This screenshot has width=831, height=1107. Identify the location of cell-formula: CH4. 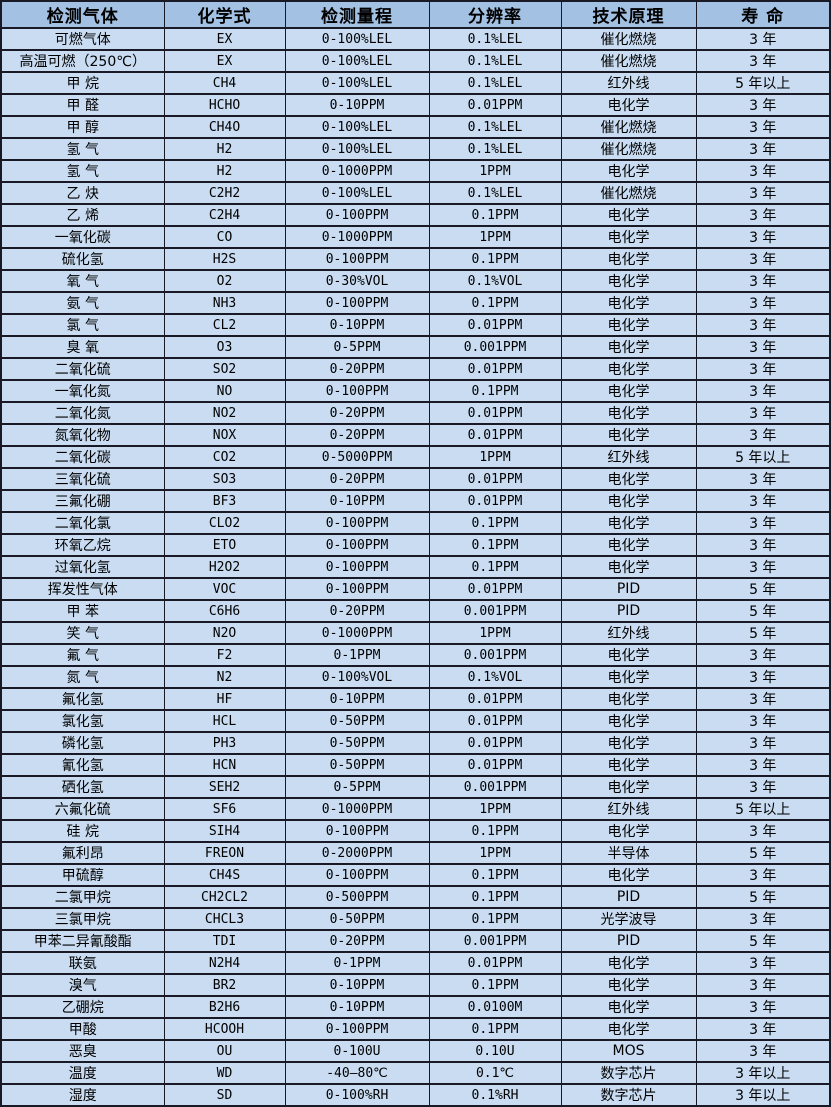
(224, 83).